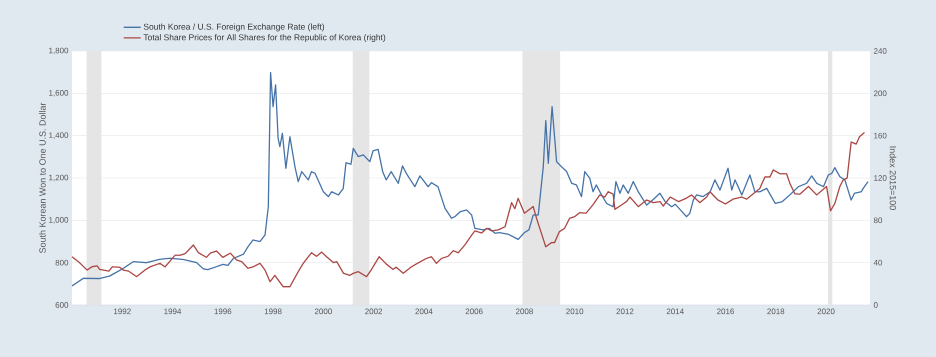 The width and height of the screenshot is (936, 357). What do you see at coordinates (893, 178) in the screenshot?
I see `y2-axis-title: Index 2015=100` at bounding box center [893, 178].